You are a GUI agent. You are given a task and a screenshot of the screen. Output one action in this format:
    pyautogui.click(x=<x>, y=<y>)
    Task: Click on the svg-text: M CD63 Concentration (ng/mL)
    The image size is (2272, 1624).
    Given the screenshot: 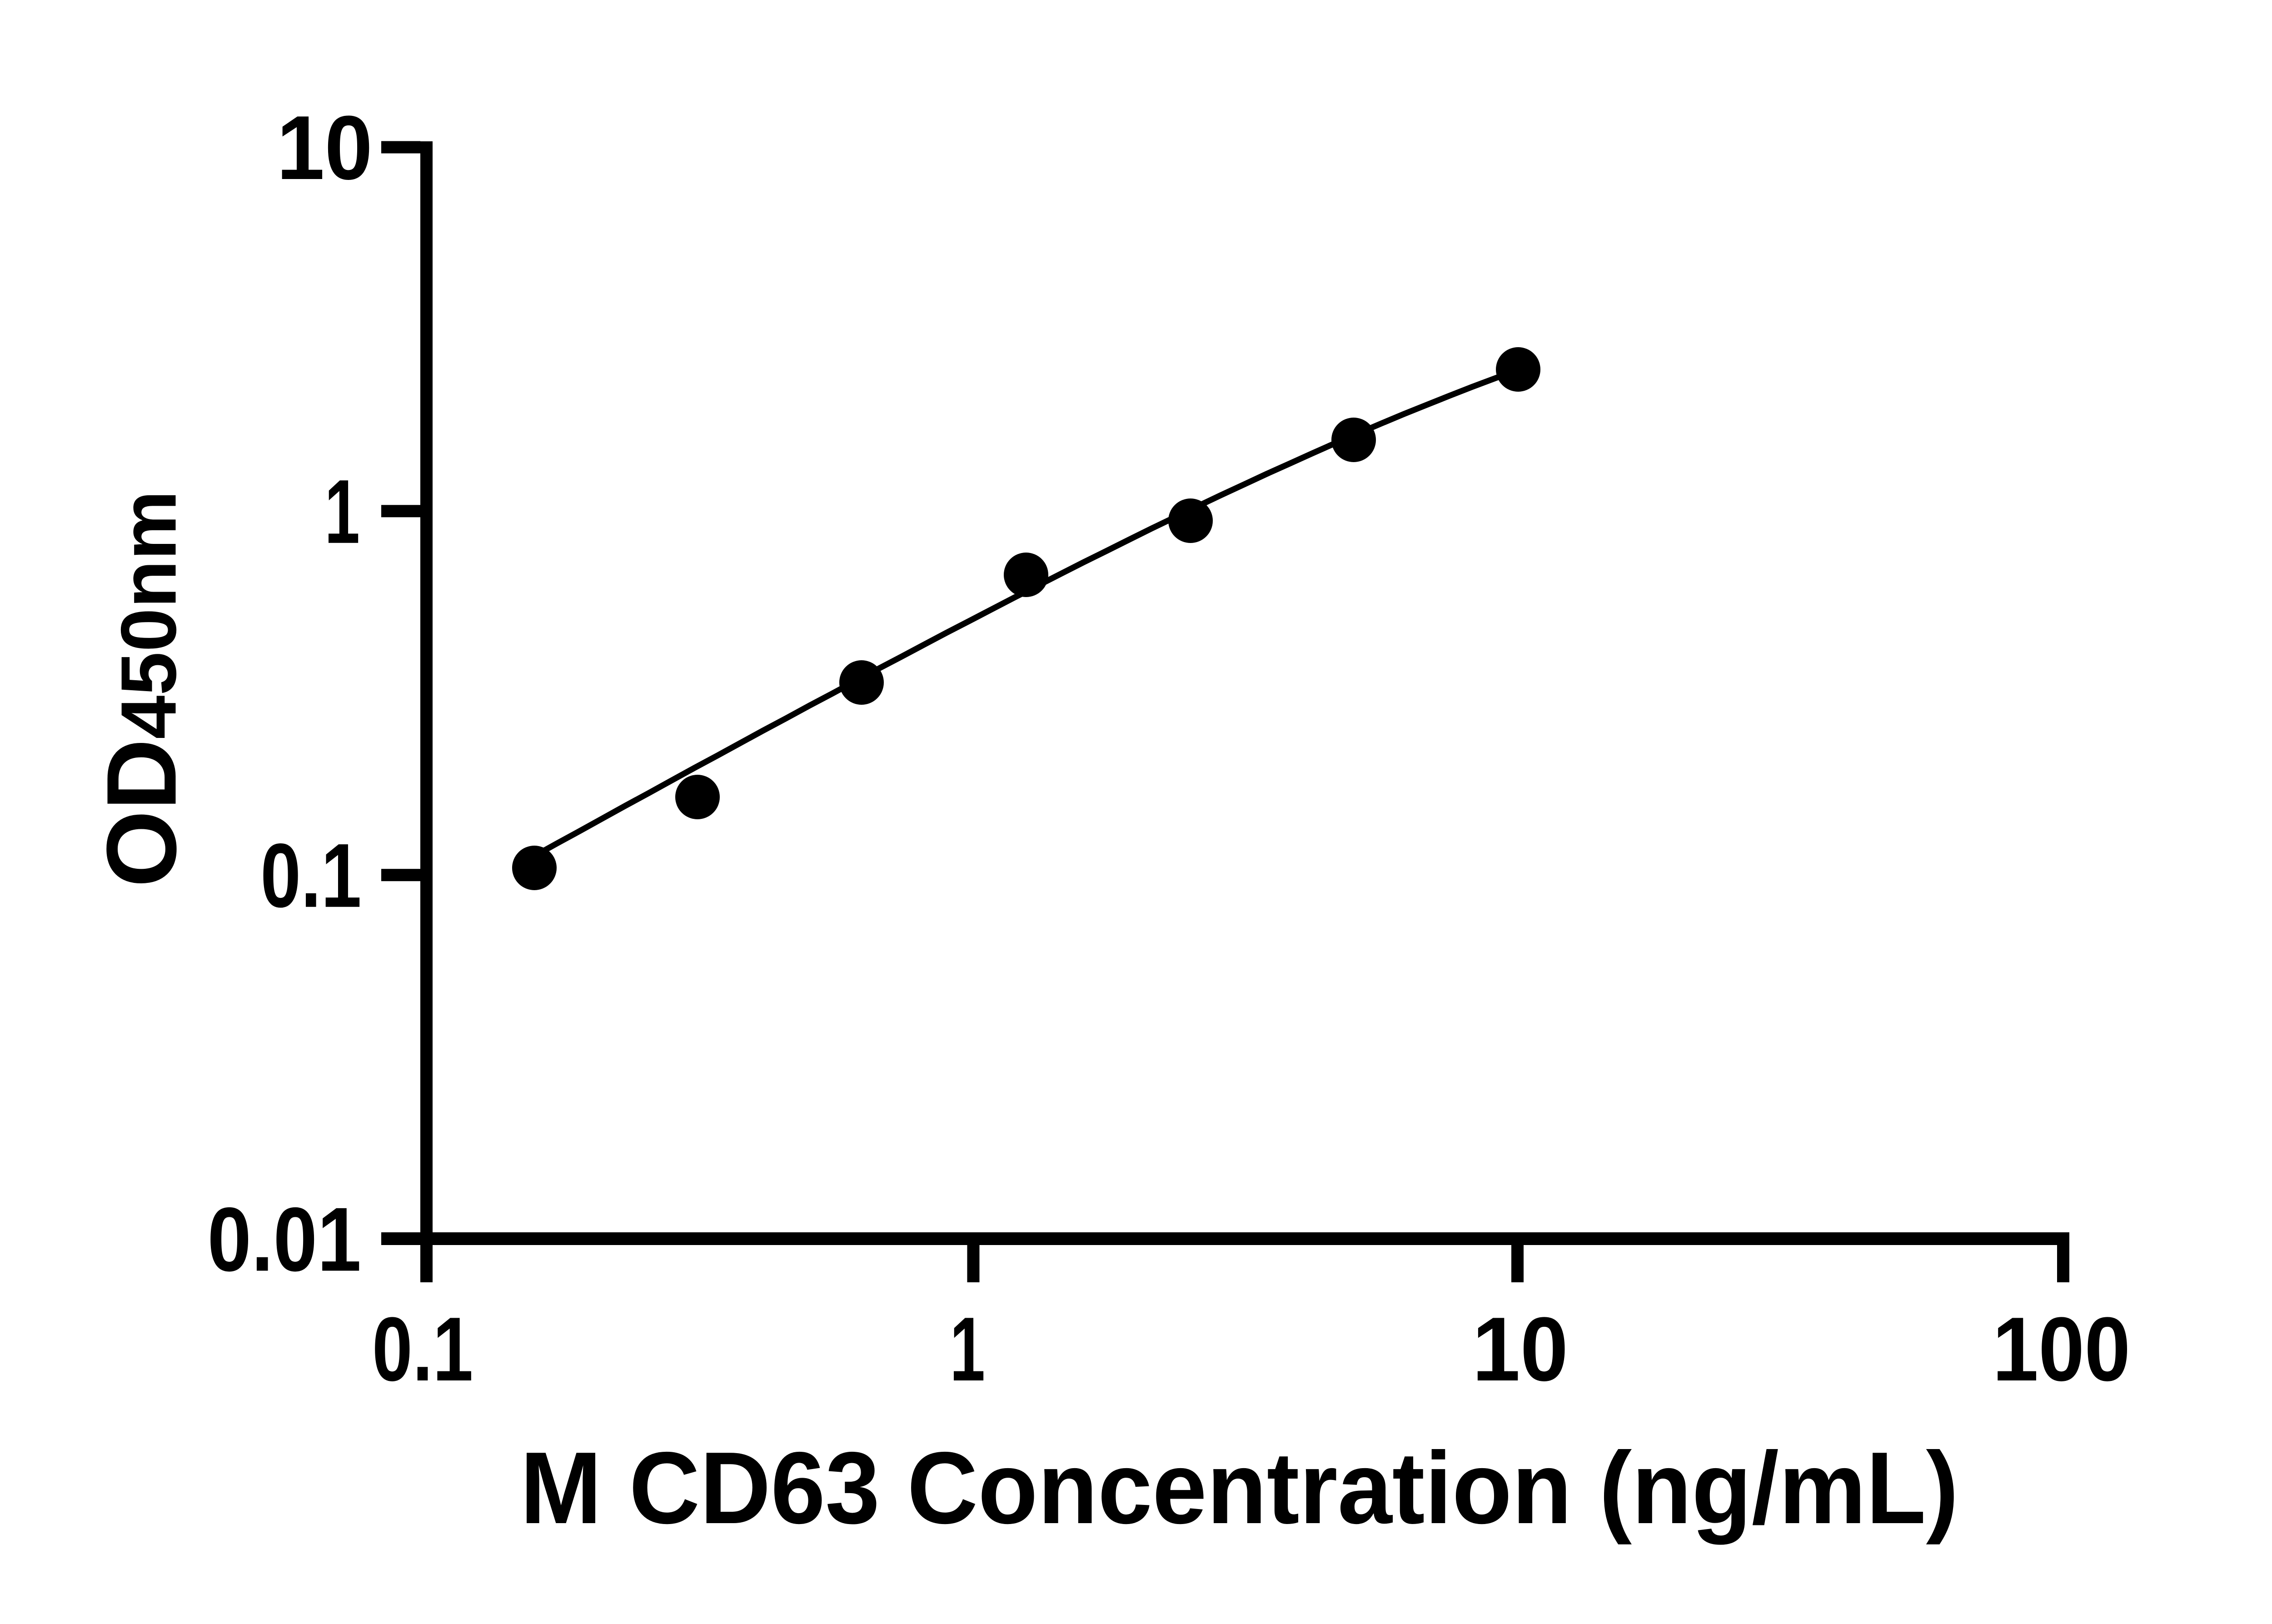 What is the action you would take?
    pyautogui.click(x=1239, y=1487)
    